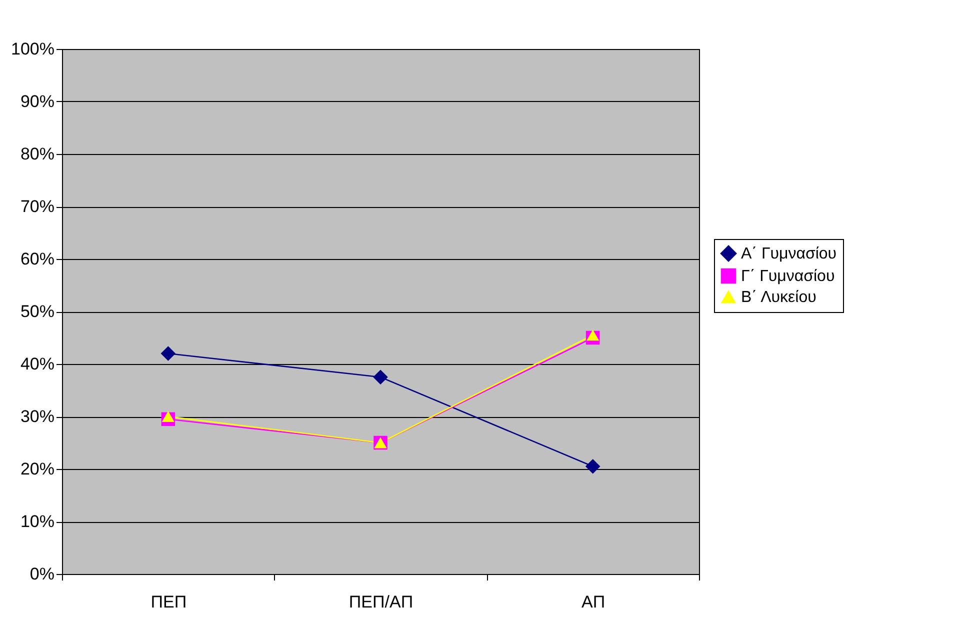 The image size is (971, 639). I want to click on y-tick-label: 40%, so click(37, 364).